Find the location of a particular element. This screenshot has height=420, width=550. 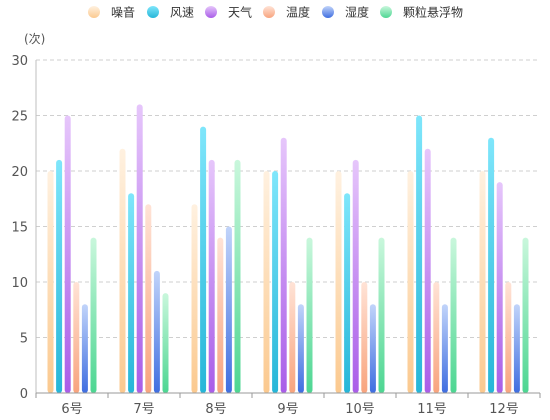

x-tick-label: 10号 is located at coordinates (360, 409).